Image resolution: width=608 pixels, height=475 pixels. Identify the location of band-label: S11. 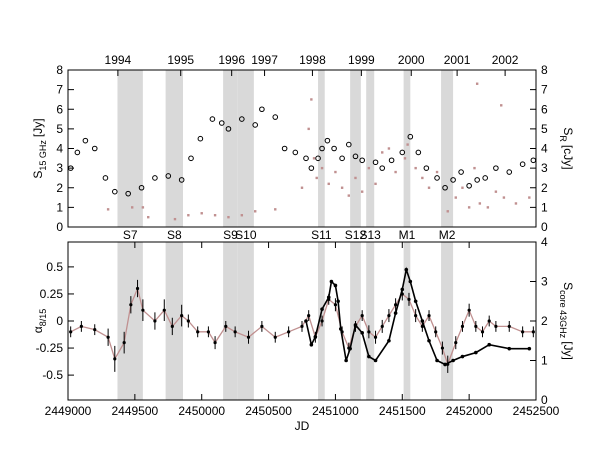
(321, 235).